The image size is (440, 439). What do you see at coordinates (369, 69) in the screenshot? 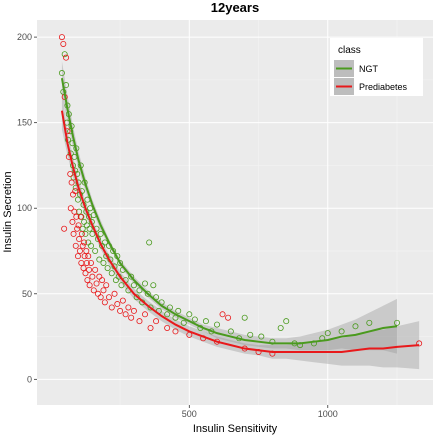
I see `legend-label-ngt: NGT` at bounding box center [369, 69].